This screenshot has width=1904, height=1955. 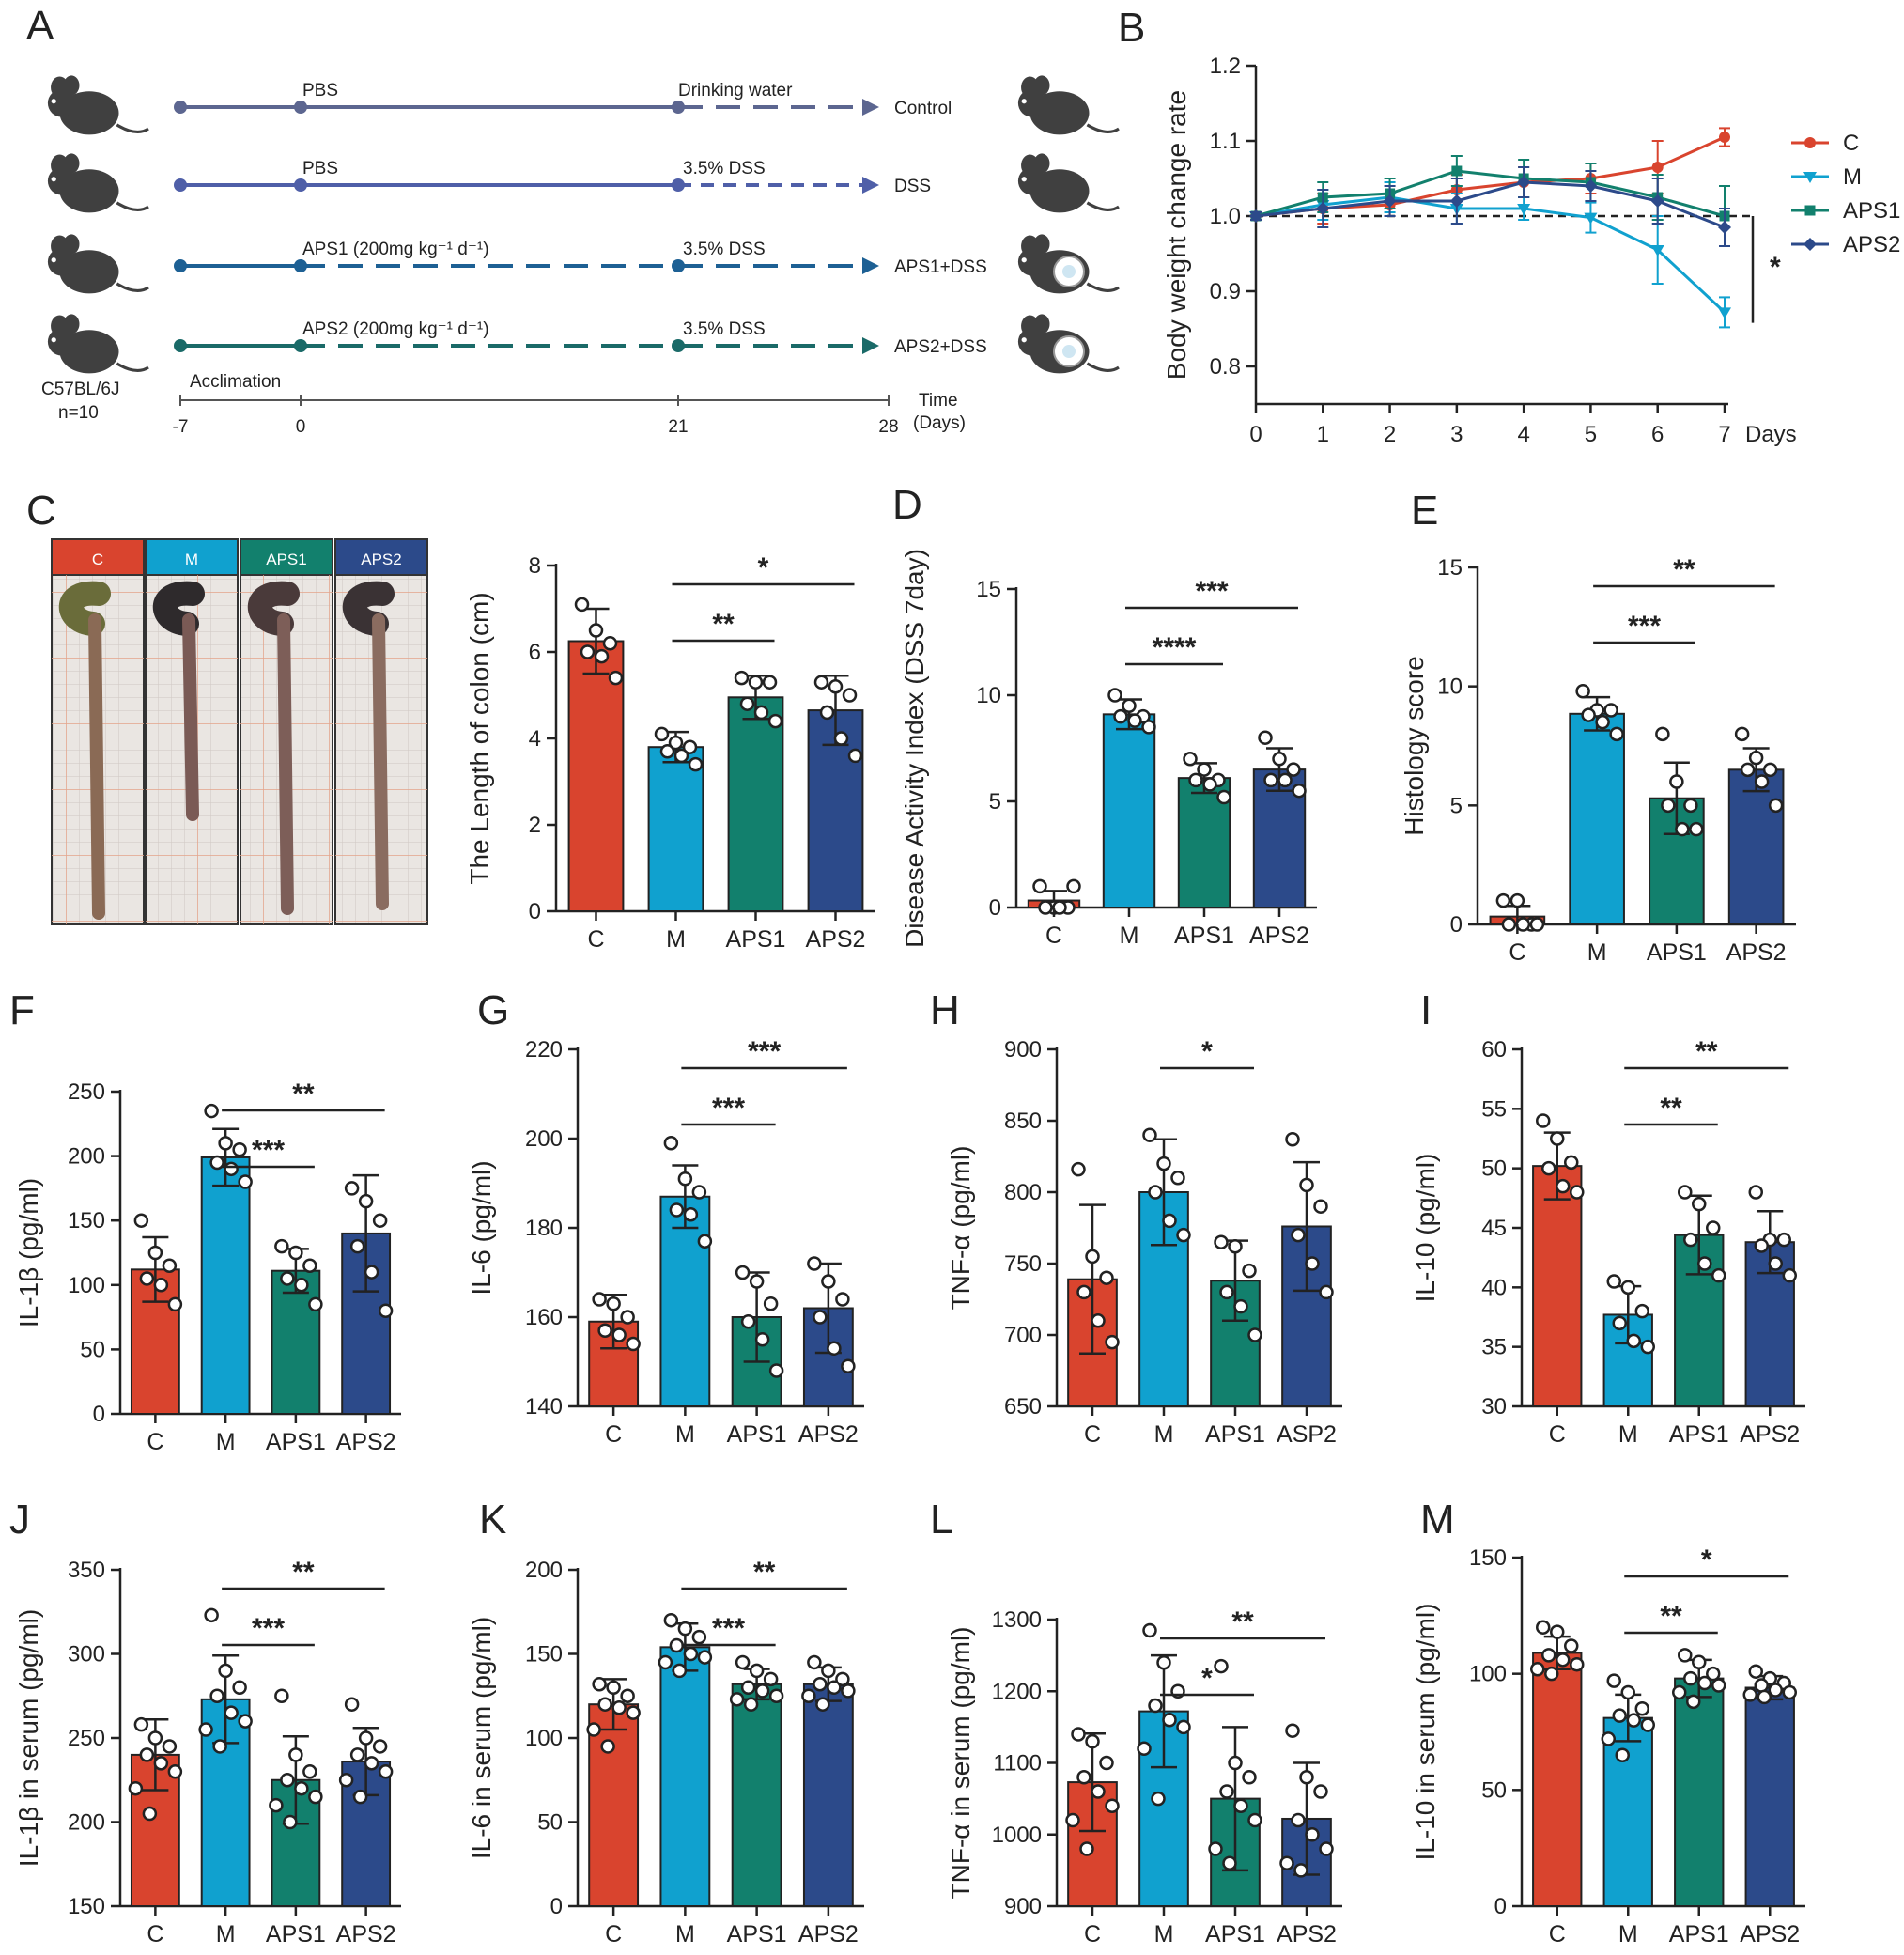 What do you see at coordinates (192, 731) in the screenshot?
I see `photo-strip-m: M` at bounding box center [192, 731].